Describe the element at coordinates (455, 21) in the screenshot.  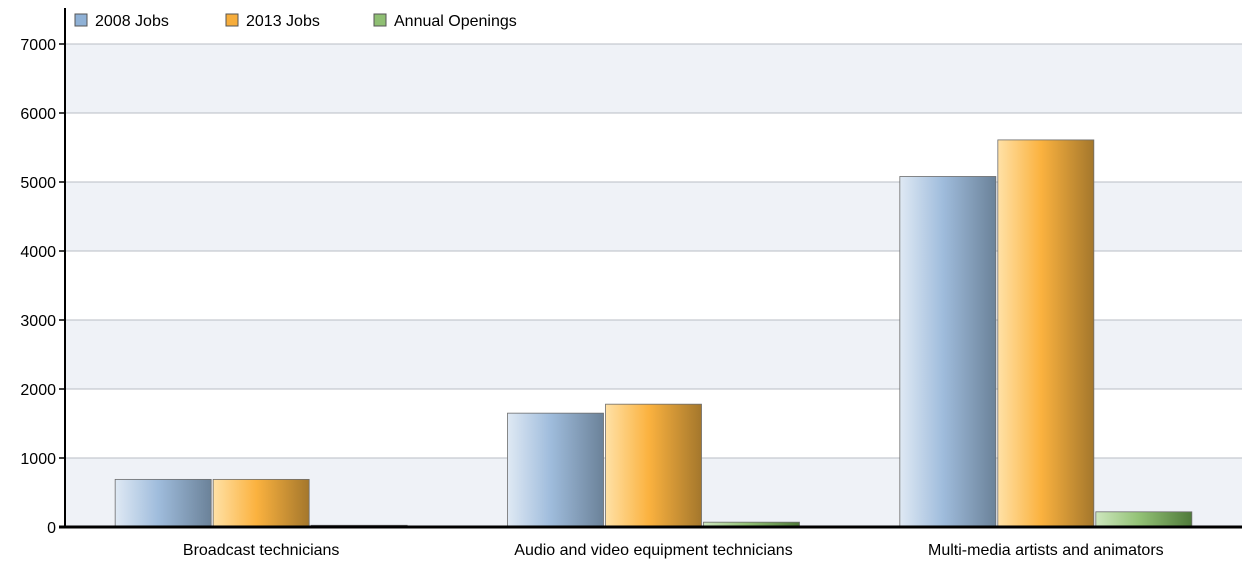
I see `legend-label: Annual Openings` at that location.